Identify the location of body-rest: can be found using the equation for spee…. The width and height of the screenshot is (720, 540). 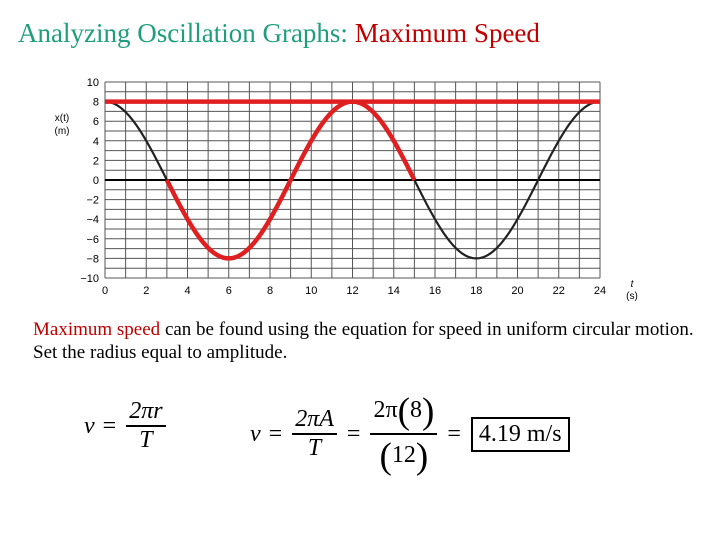
(363, 341).